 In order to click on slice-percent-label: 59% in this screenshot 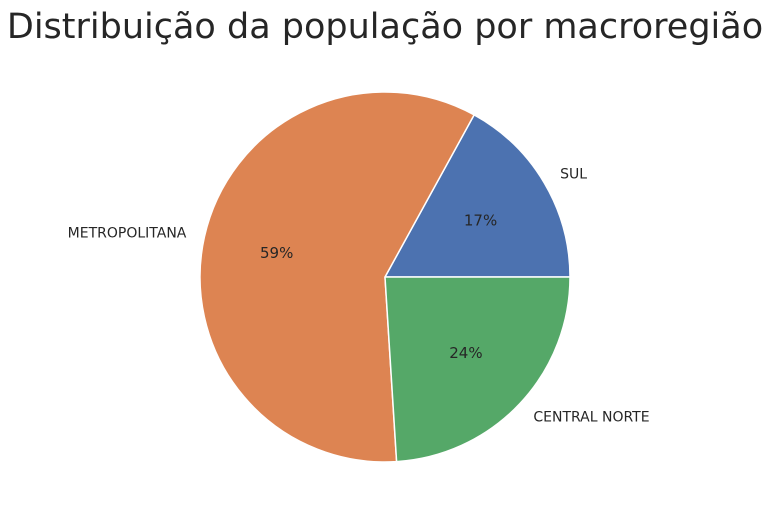, I will do `click(276, 253)`.